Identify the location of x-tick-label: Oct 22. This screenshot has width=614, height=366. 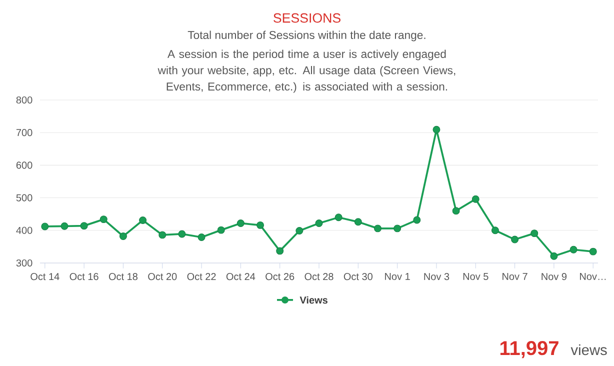
(201, 276).